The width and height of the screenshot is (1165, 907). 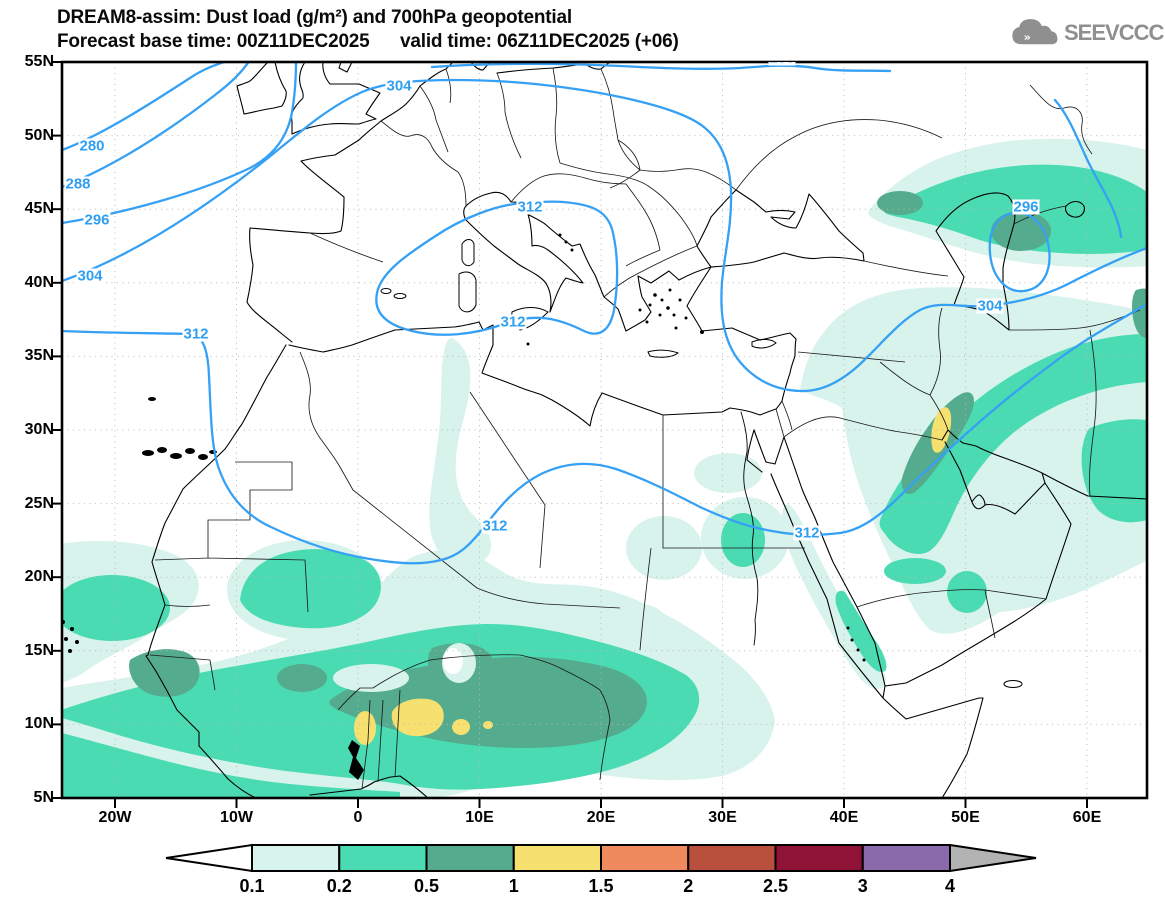 I want to click on colorbar-tick-label: 2, so click(x=688, y=886).